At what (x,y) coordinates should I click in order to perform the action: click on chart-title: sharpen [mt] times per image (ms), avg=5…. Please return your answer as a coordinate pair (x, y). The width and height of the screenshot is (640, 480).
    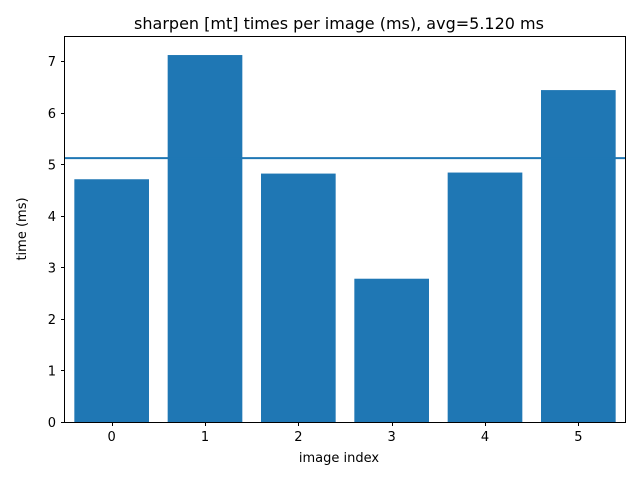
    Looking at the image, I should click on (339, 23).